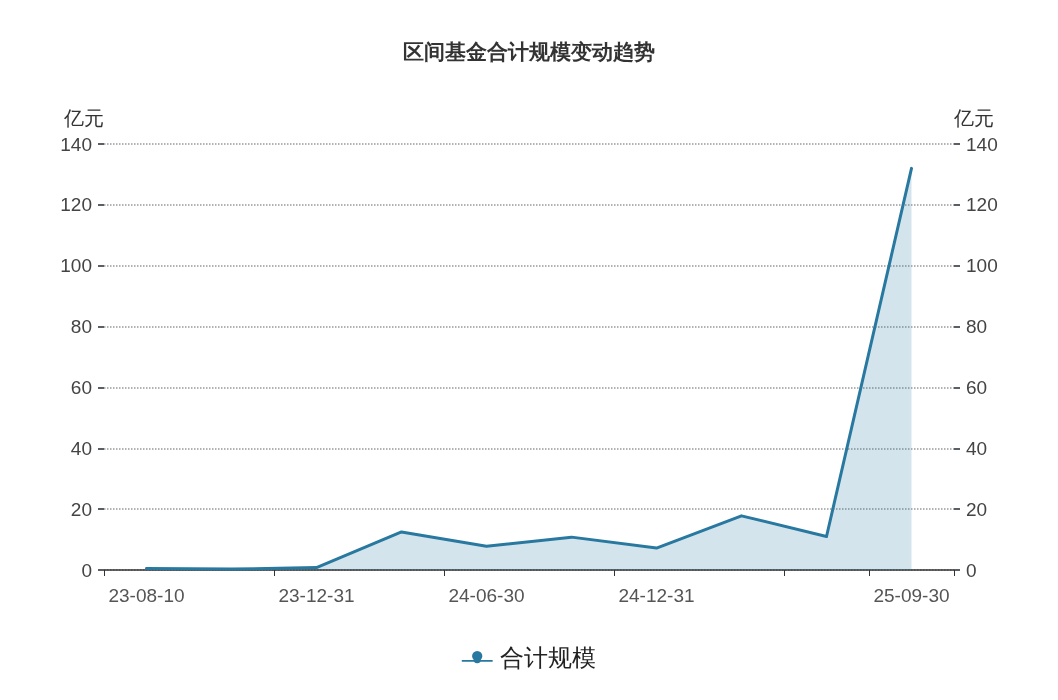 The height and width of the screenshot is (700, 1058). What do you see at coordinates (76, 144) in the screenshot?
I see `y-tick-label: 140` at bounding box center [76, 144].